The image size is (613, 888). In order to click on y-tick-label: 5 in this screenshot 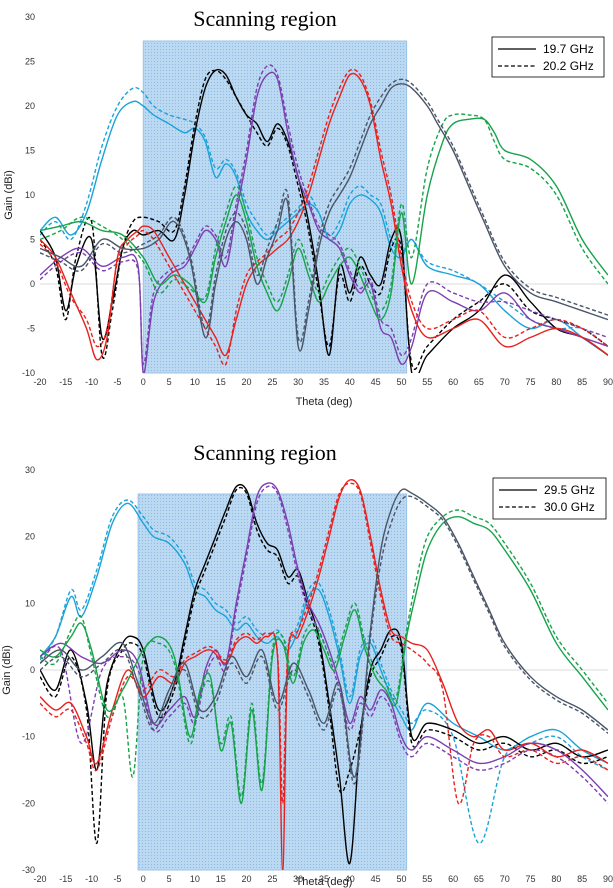, I will do `click(32, 240)`.